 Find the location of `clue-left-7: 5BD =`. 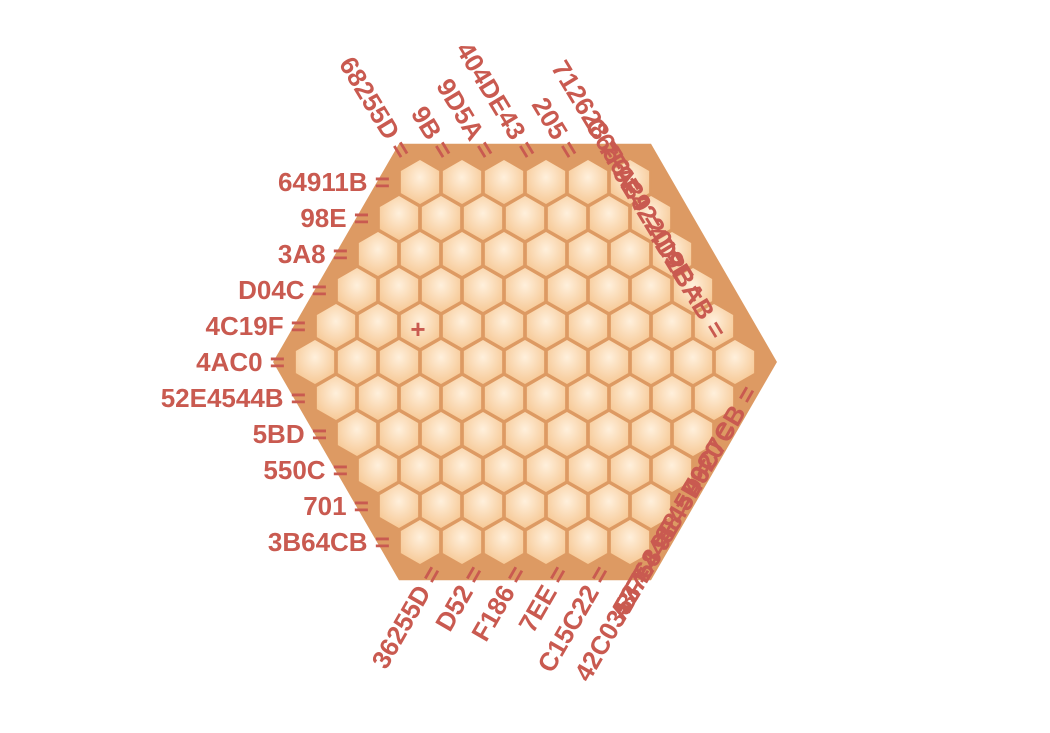

clue-left-7: 5BD = is located at coordinates (290, 434).